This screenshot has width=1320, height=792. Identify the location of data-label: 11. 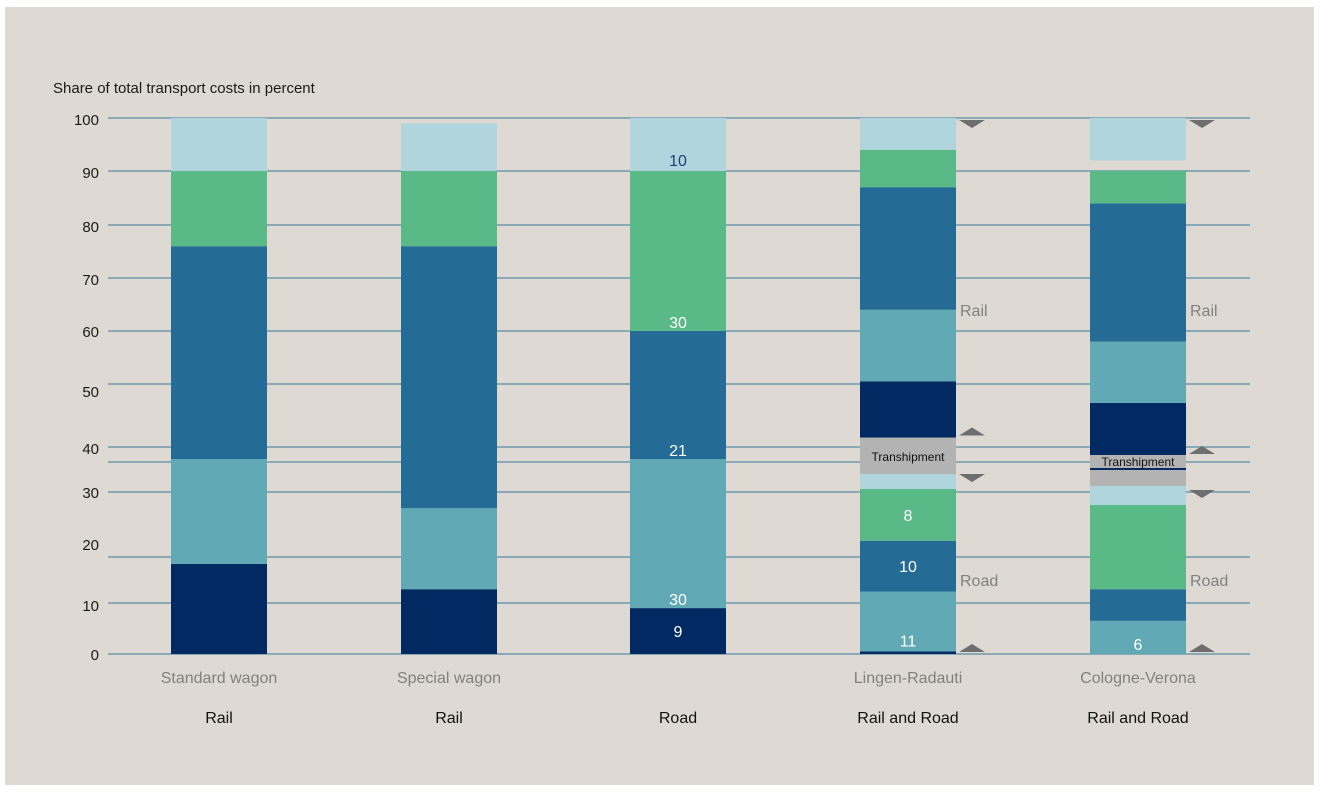
(908, 641).